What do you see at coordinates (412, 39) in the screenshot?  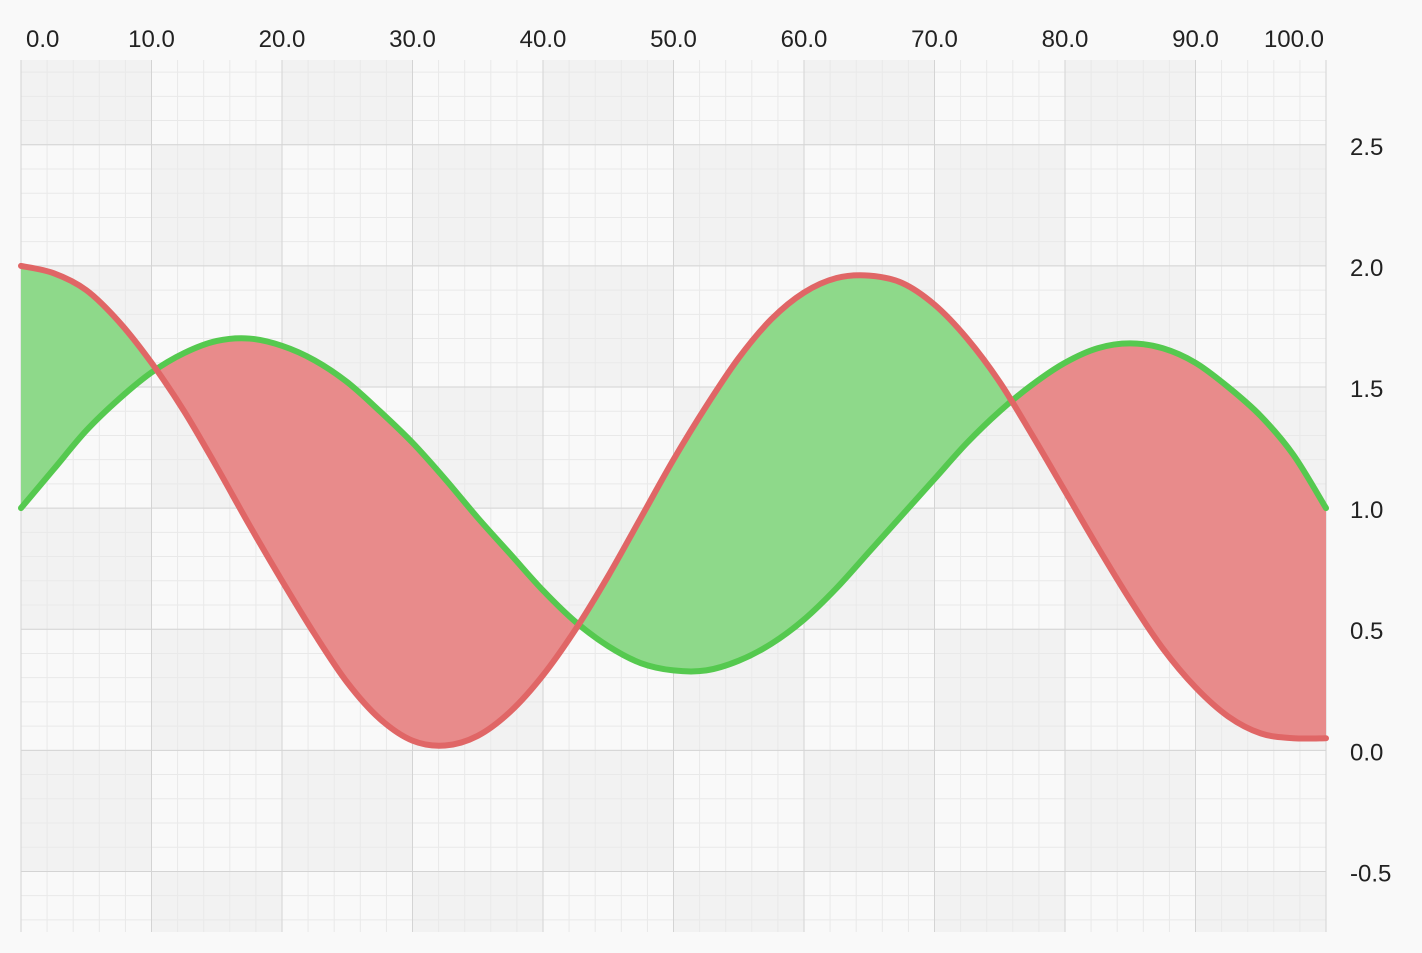 I see `x-tick-label: 30.0` at bounding box center [412, 39].